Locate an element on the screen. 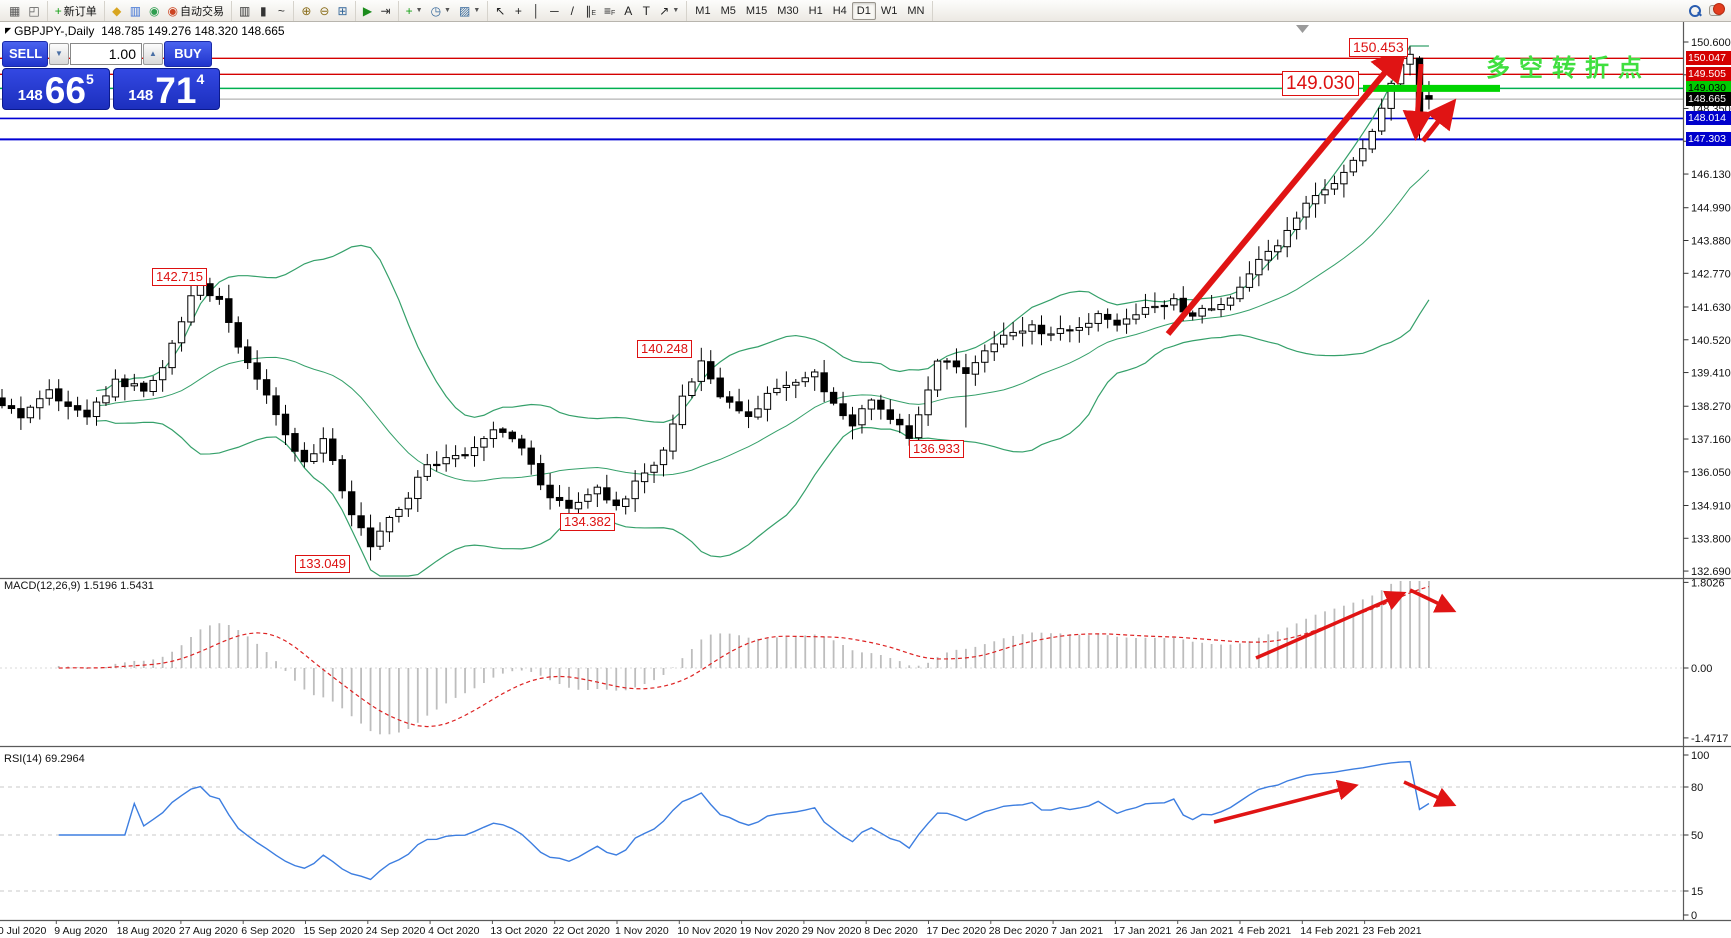  signals-icon: ◉ is located at coordinates (154, 11).